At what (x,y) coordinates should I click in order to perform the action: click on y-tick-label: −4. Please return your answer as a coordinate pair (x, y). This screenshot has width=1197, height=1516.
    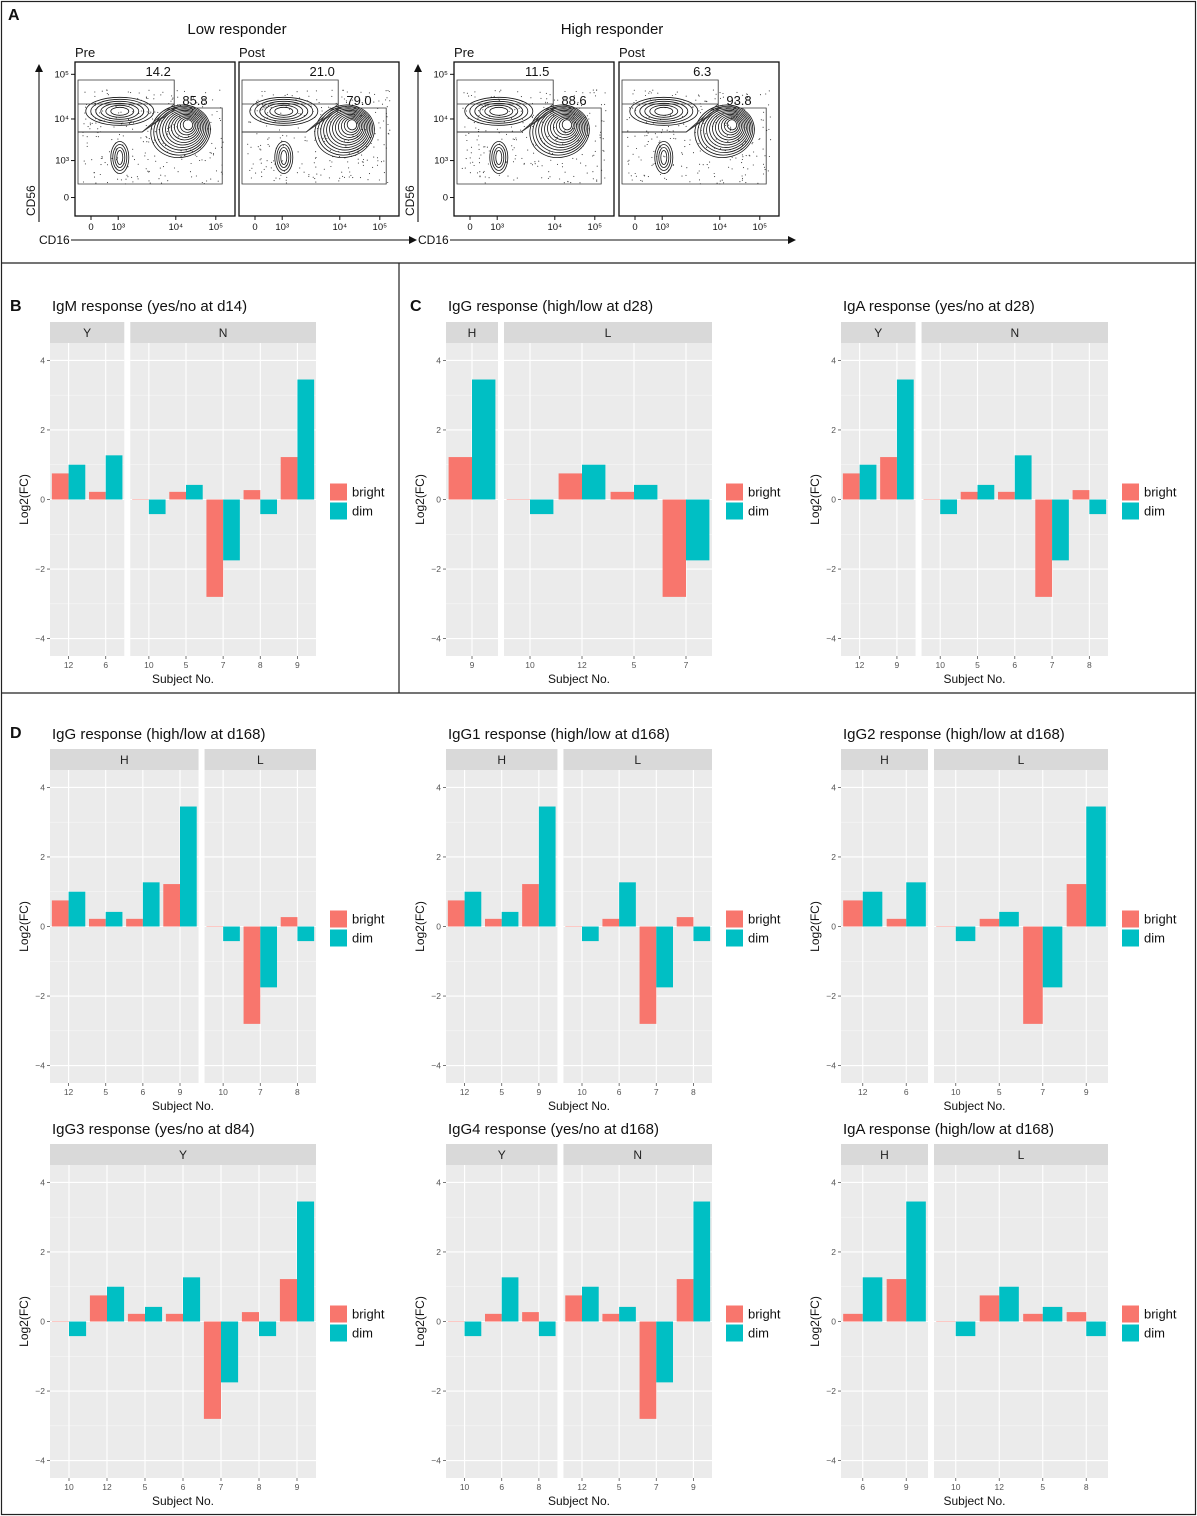
    Looking at the image, I should click on (436, 1066).